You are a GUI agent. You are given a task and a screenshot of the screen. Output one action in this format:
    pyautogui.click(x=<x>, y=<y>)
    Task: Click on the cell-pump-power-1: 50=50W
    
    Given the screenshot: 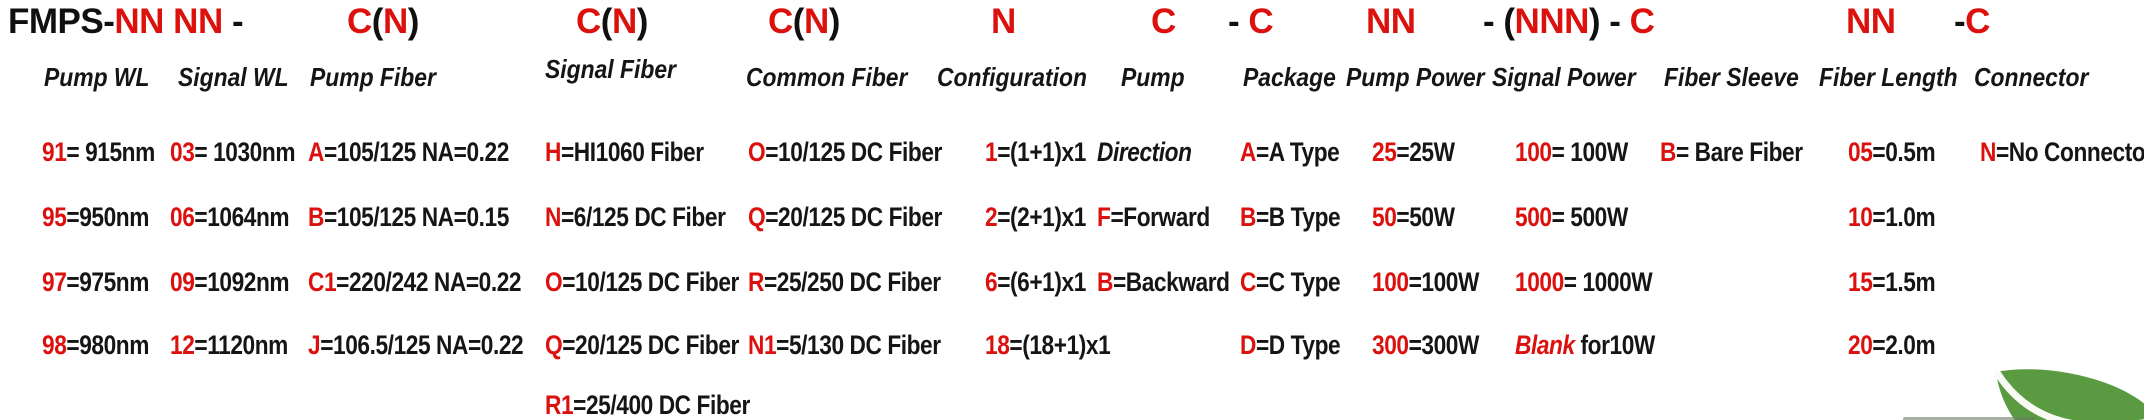 What is the action you would take?
    pyautogui.click(x=1413, y=217)
    